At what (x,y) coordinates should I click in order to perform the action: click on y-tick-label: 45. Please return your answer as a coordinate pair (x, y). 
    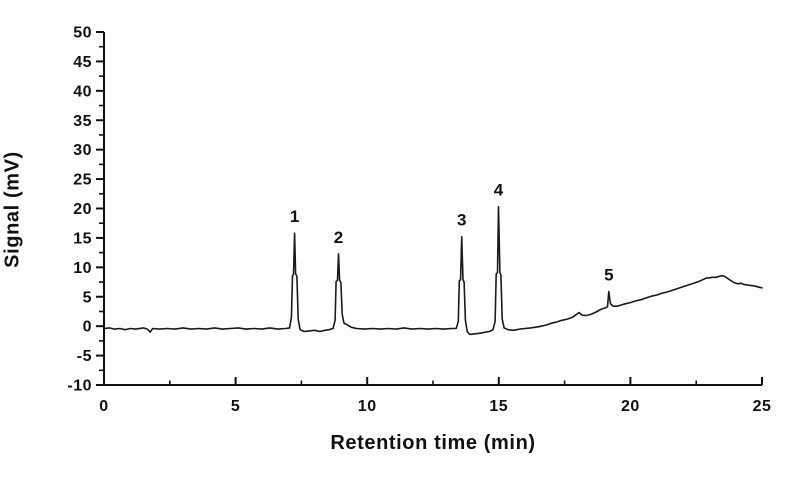
    Looking at the image, I should click on (82, 62).